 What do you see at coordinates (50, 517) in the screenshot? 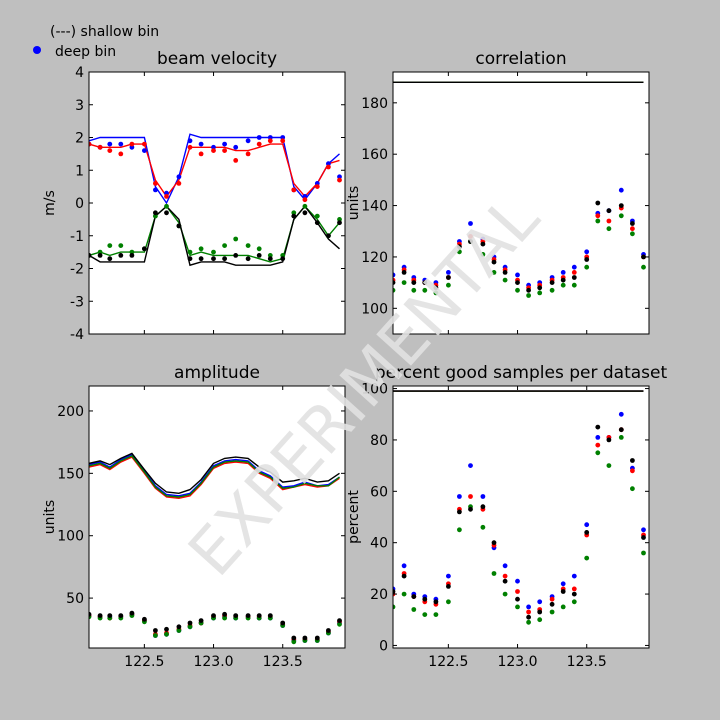
I see `y-axis-label: units` at bounding box center [50, 517].